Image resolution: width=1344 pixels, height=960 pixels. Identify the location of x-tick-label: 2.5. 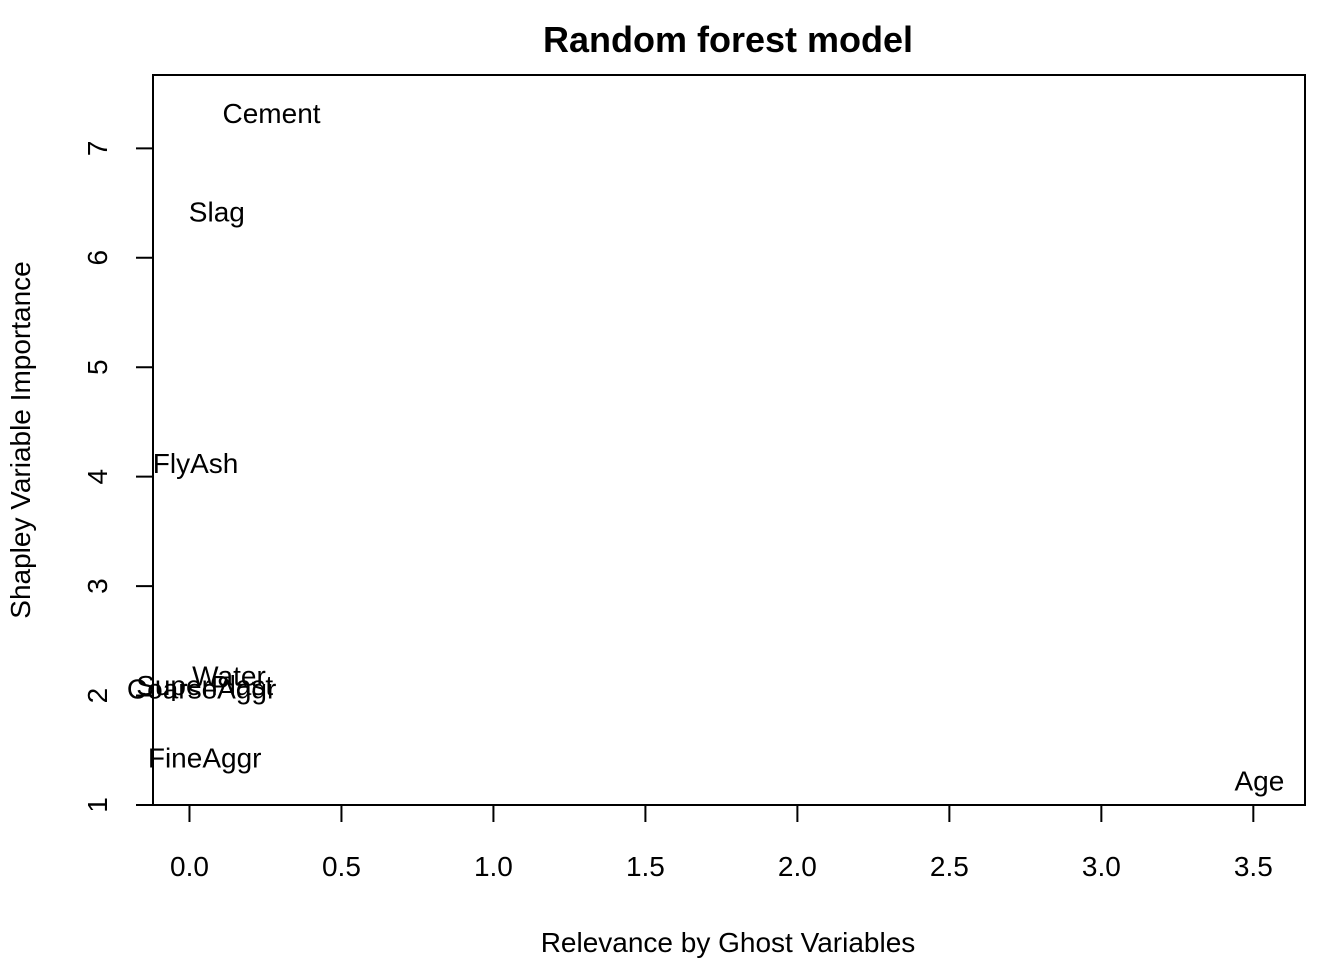
(949, 866).